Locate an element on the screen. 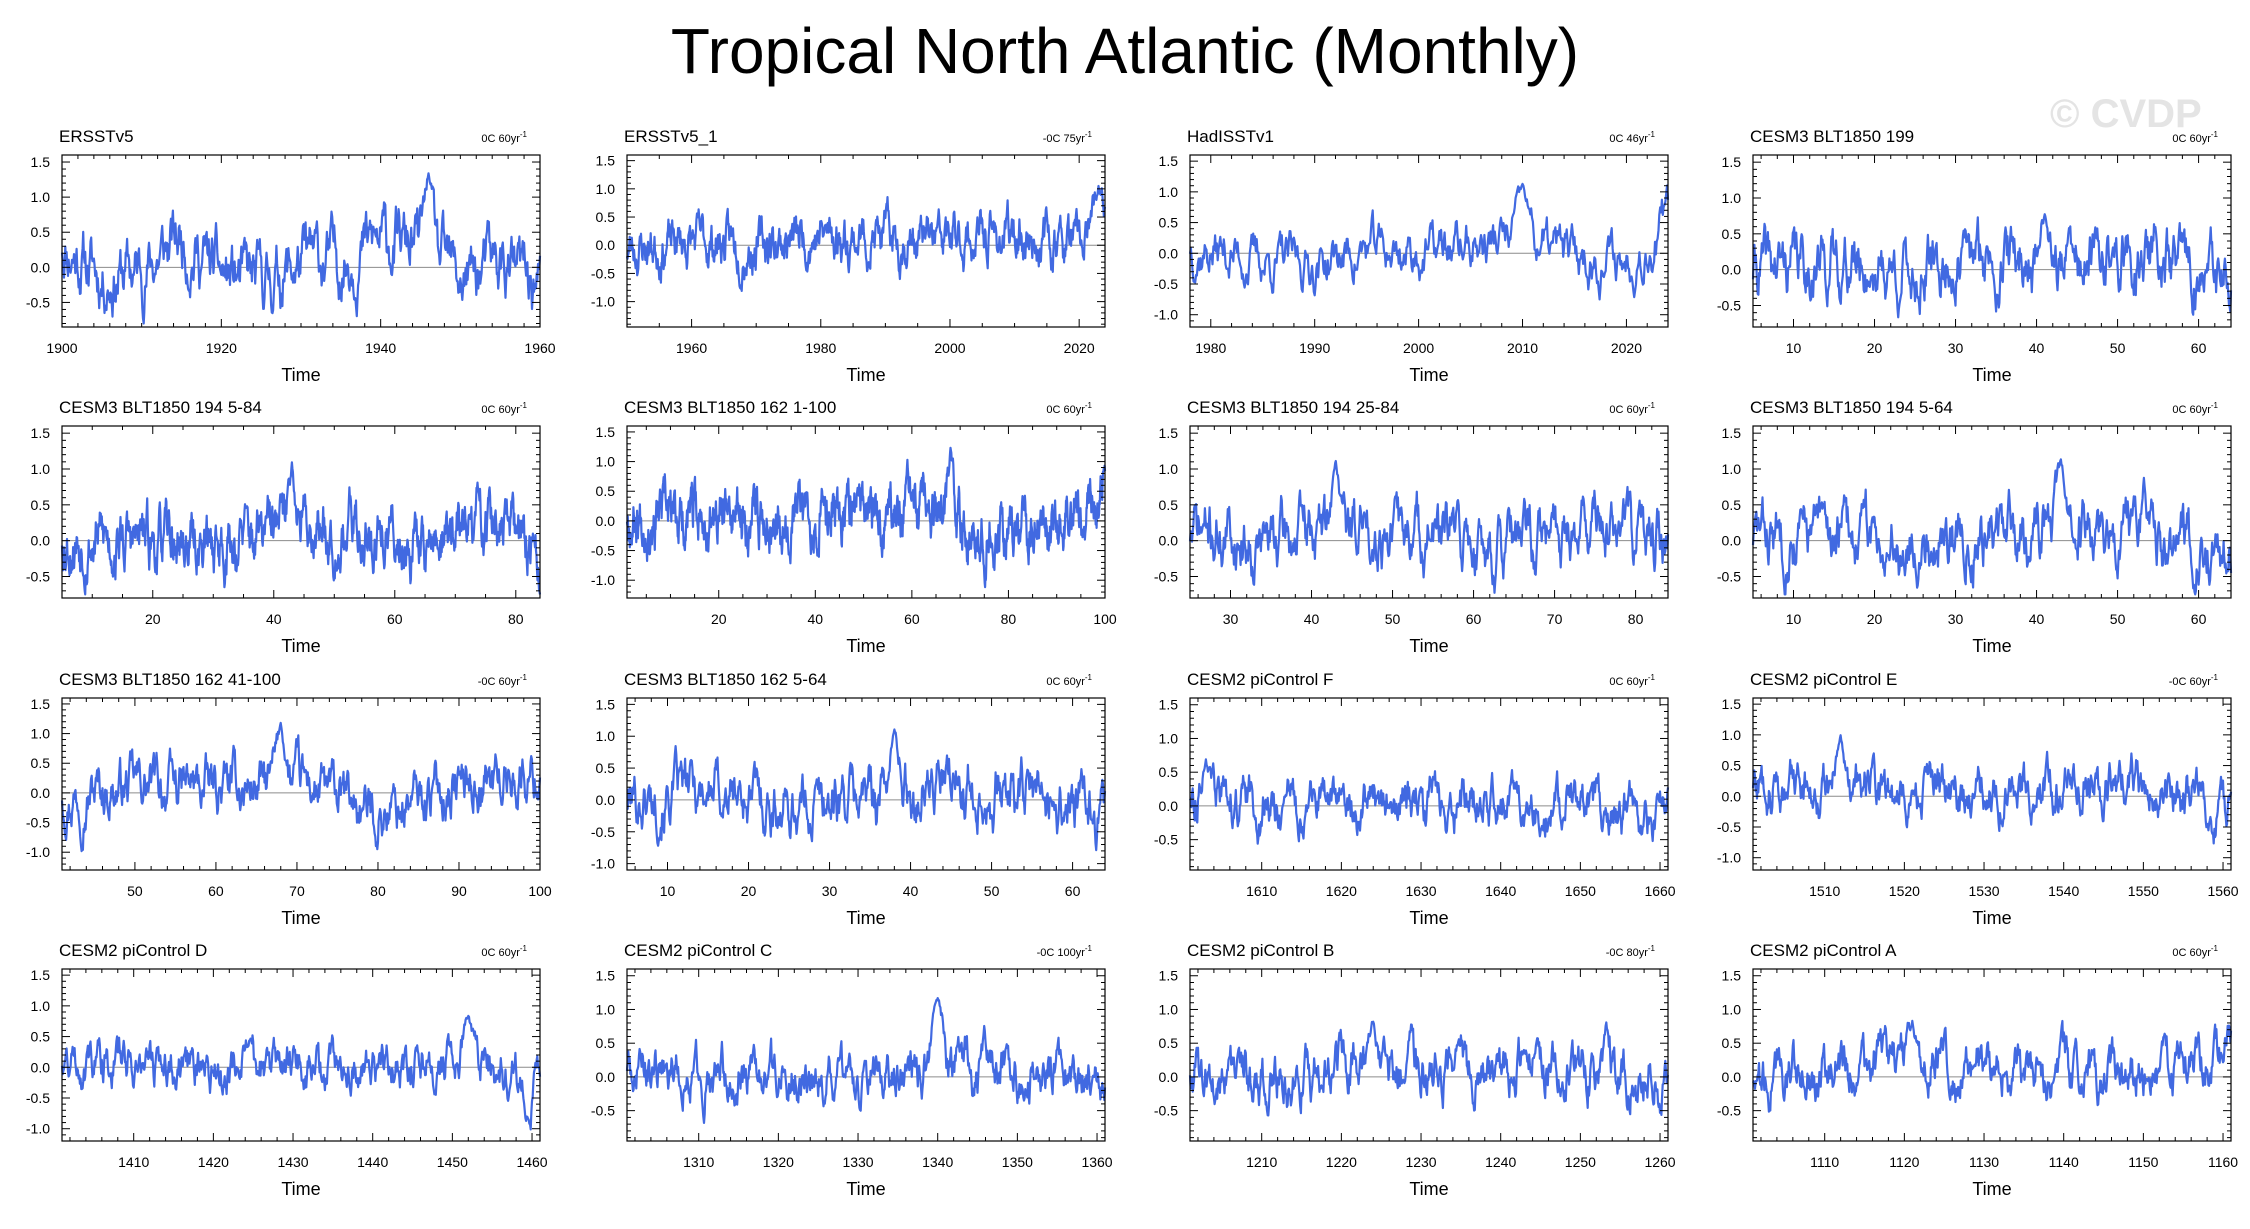  trend-label: -0C 60yr-1 is located at coordinates (503, 680).